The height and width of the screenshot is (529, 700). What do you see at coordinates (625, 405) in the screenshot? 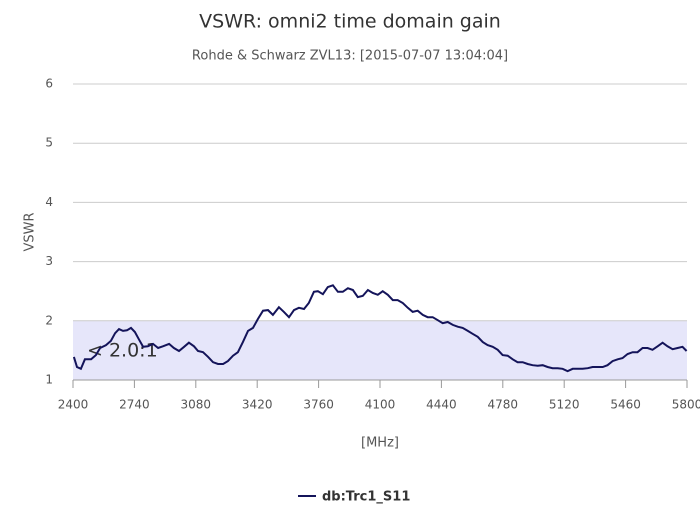
I see `x-tick-label: 5460` at bounding box center [625, 405].